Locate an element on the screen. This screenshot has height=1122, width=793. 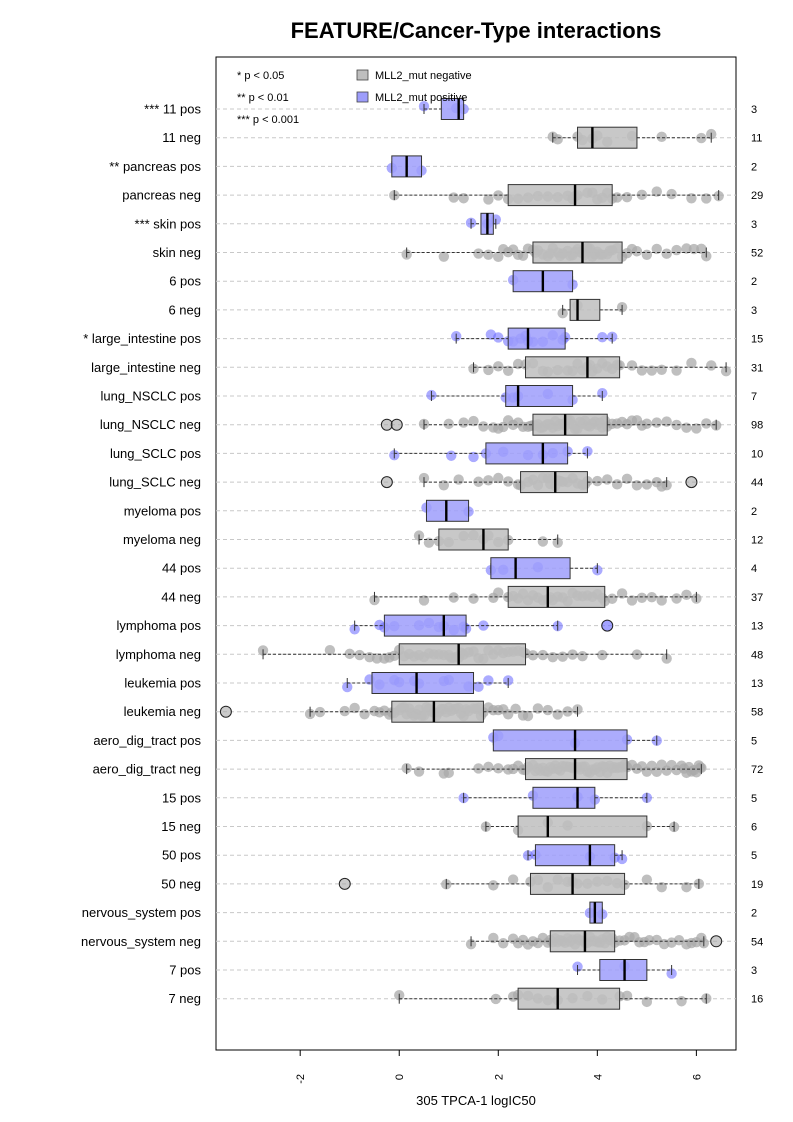
group-label: 44 pos is located at coordinates (182, 568).